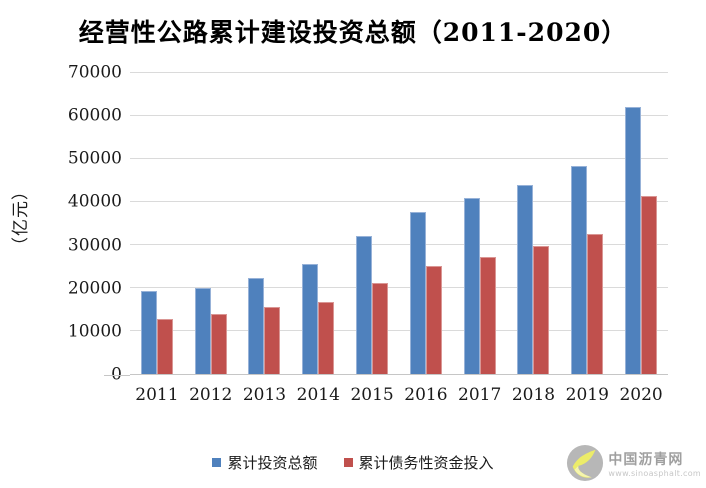 Image resolution: width=706 pixels, height=488 pixels. Describe the element at coordinates (364, 305) in the screenshot. I see `bar-series1-2015` at that location.